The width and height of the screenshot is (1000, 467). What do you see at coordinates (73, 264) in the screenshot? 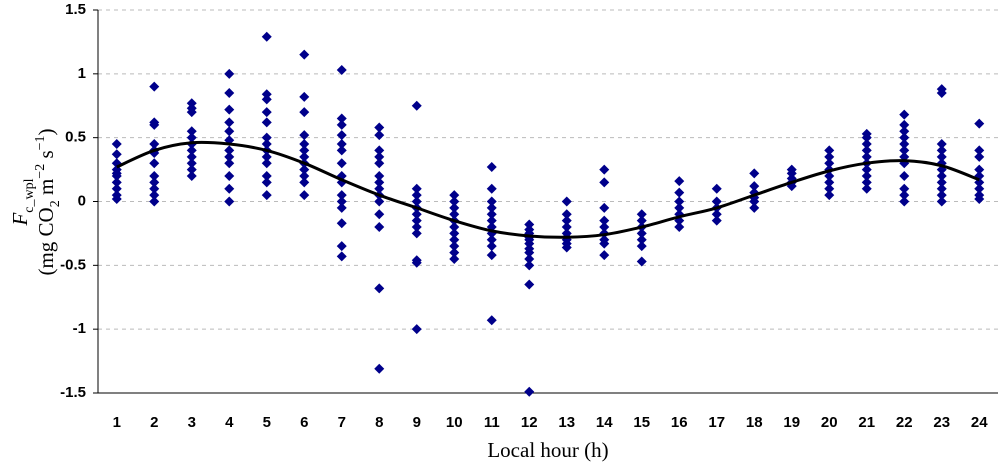
I see `y-tick-label: -0.5` at bounding box center [73, 264].